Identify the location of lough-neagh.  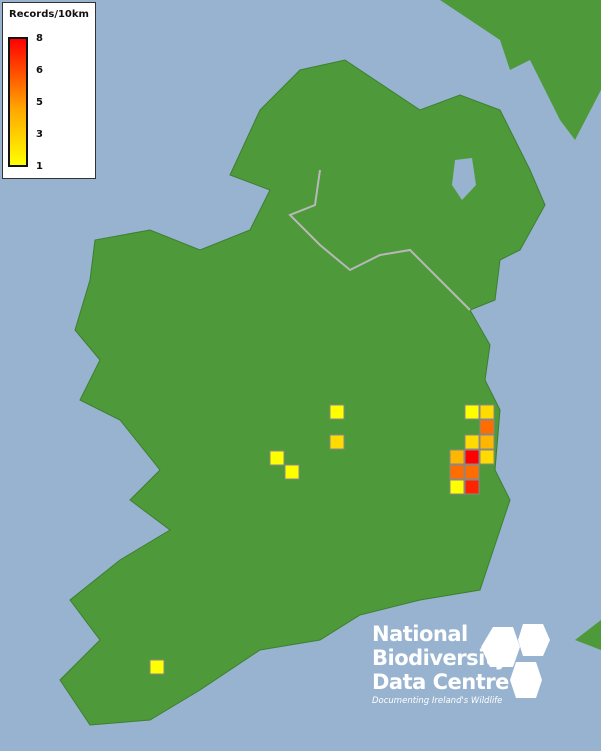
(464, 179).